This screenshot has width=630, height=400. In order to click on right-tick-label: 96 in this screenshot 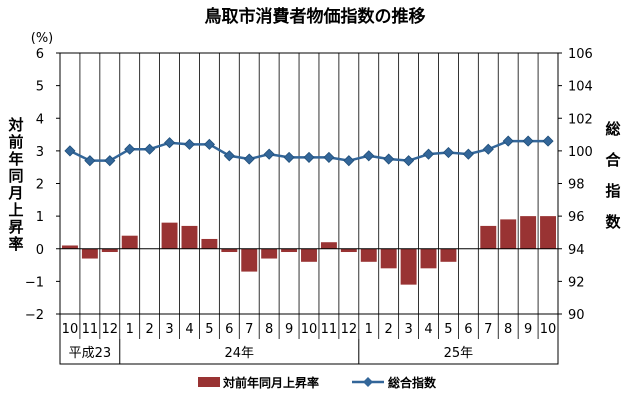, I will do `click(576, 217)`.